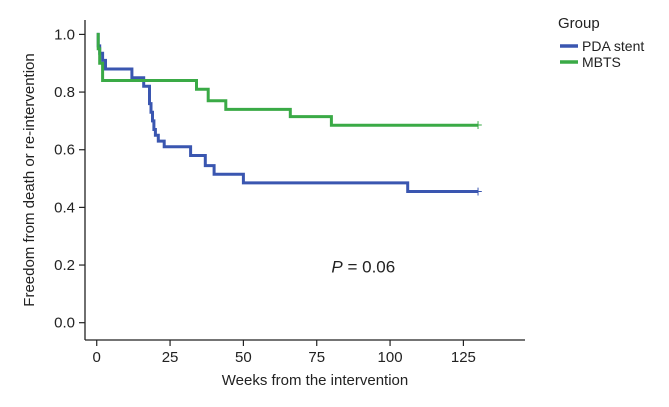 The width and height of the screenshot is (669, 407). I want to click on x-tick-label: 125, so click(463, 357).